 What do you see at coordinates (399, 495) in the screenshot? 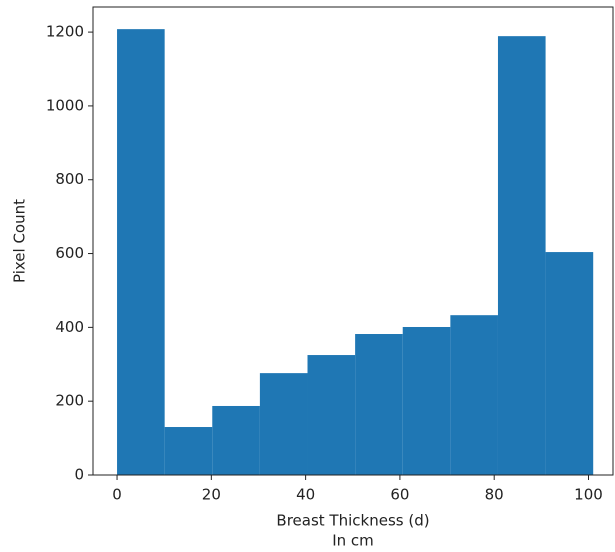
I see `x-tick-label: 60` at bounding box center [399, 495].